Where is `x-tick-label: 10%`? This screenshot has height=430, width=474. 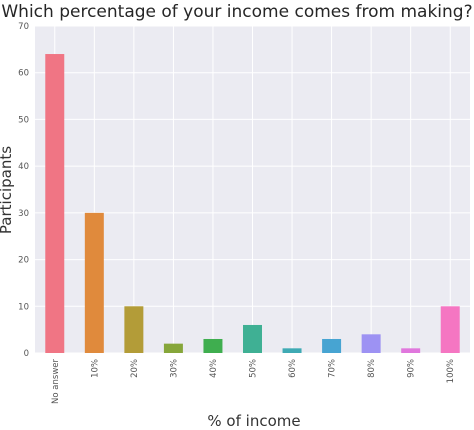
x-tick-label: 10% is located at coordinates (95, 368).